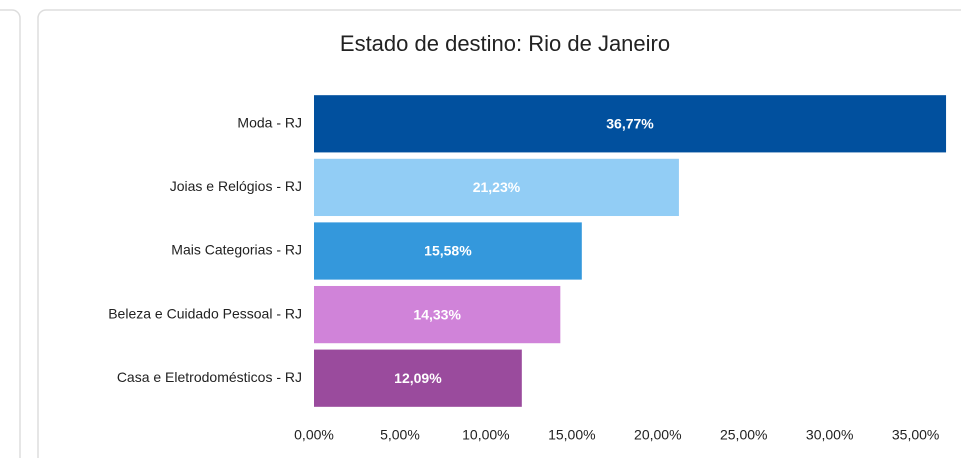 This screenshot has width=961, height=458. I want to click on value-label: 15,58%, so click(448, 251).